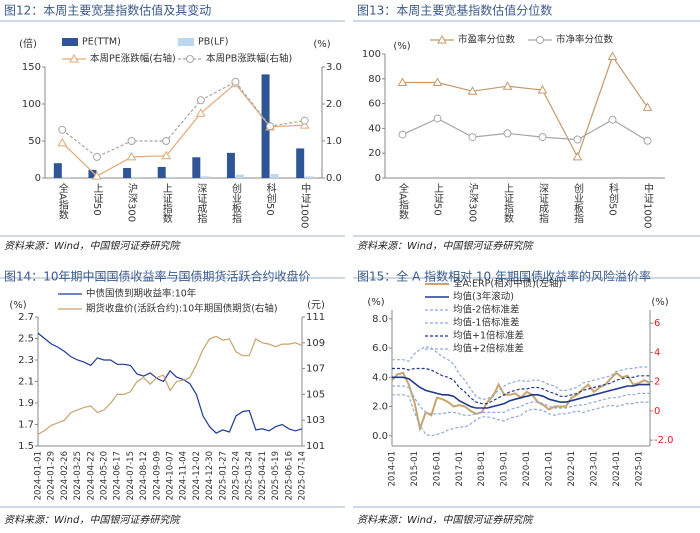  Describe the element at coordinates (101, 42) in the screenshot. I see `legend-label: PE(TTM)` at that location.